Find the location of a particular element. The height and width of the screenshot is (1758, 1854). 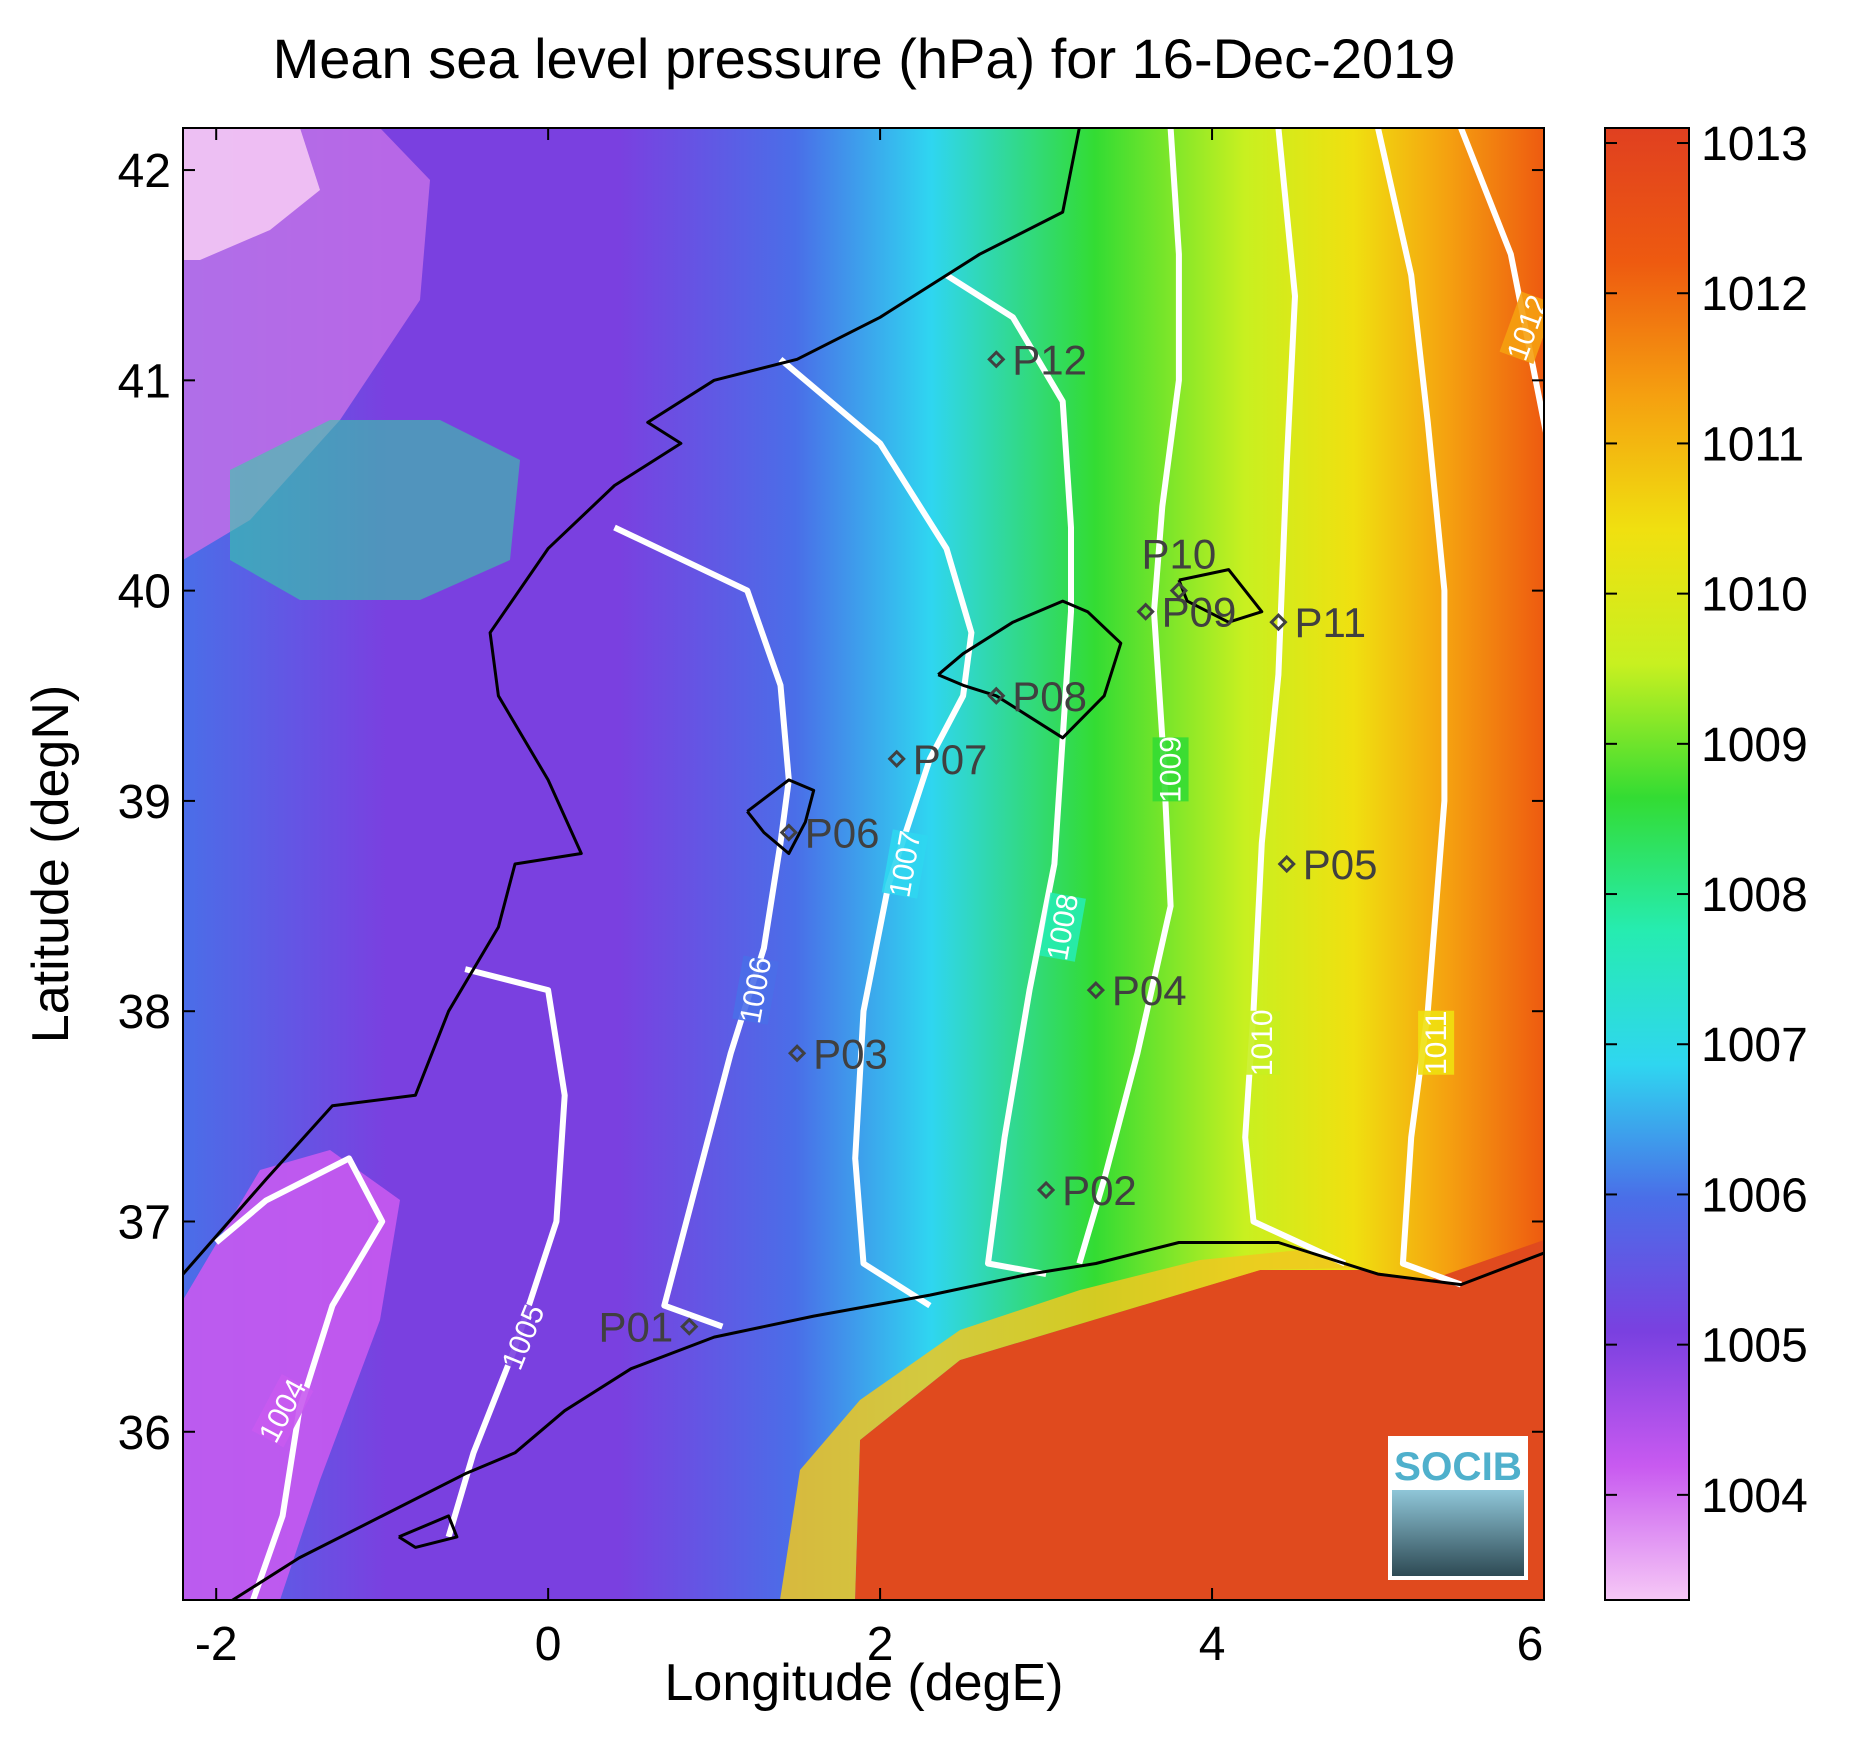

station-p07: P07 is located at coordinates (937, 759).